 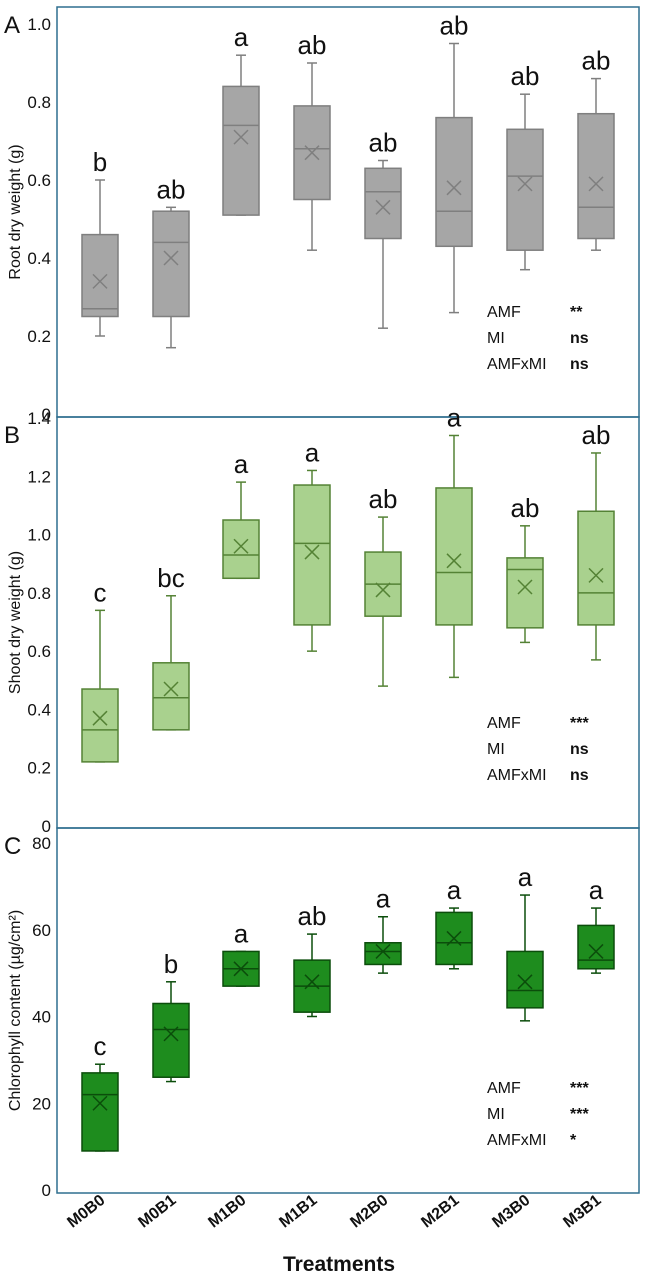 What do you see at coordinates (339, 1264) in the screenshot?
I see `x-axis-title: Treatments` at bounding box center [339, 1264].